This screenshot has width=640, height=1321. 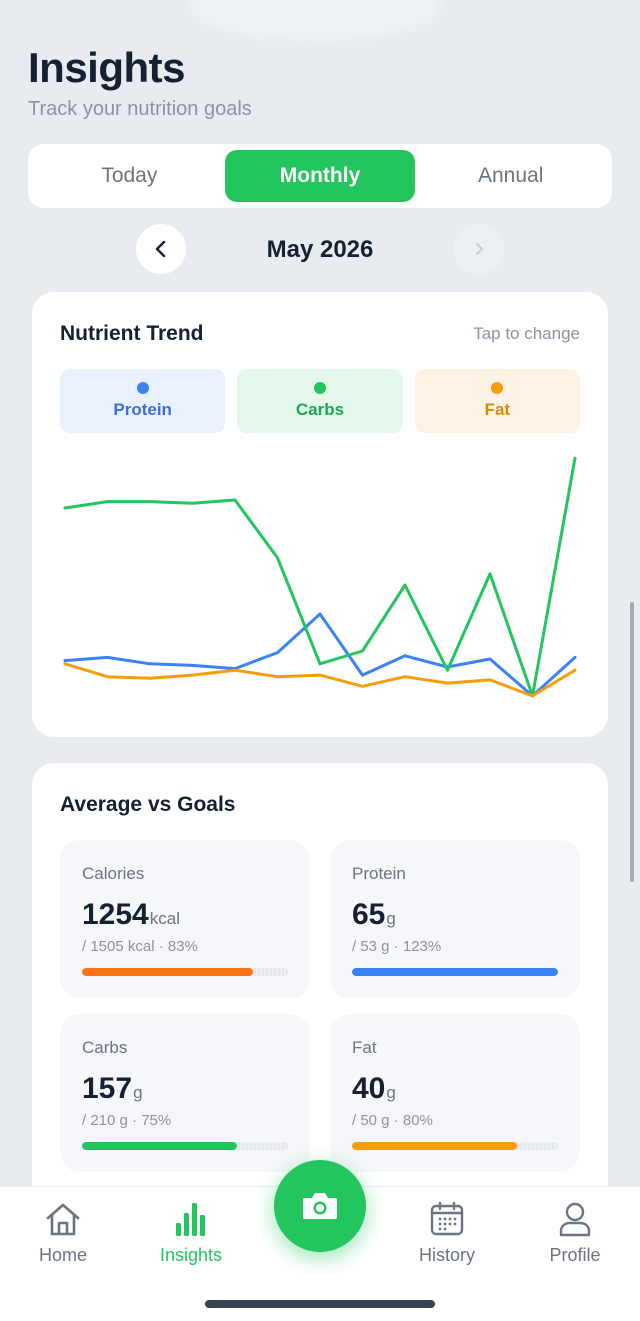 I want to click on tab-insights-label: Insights, so click(x=191, y=1255).